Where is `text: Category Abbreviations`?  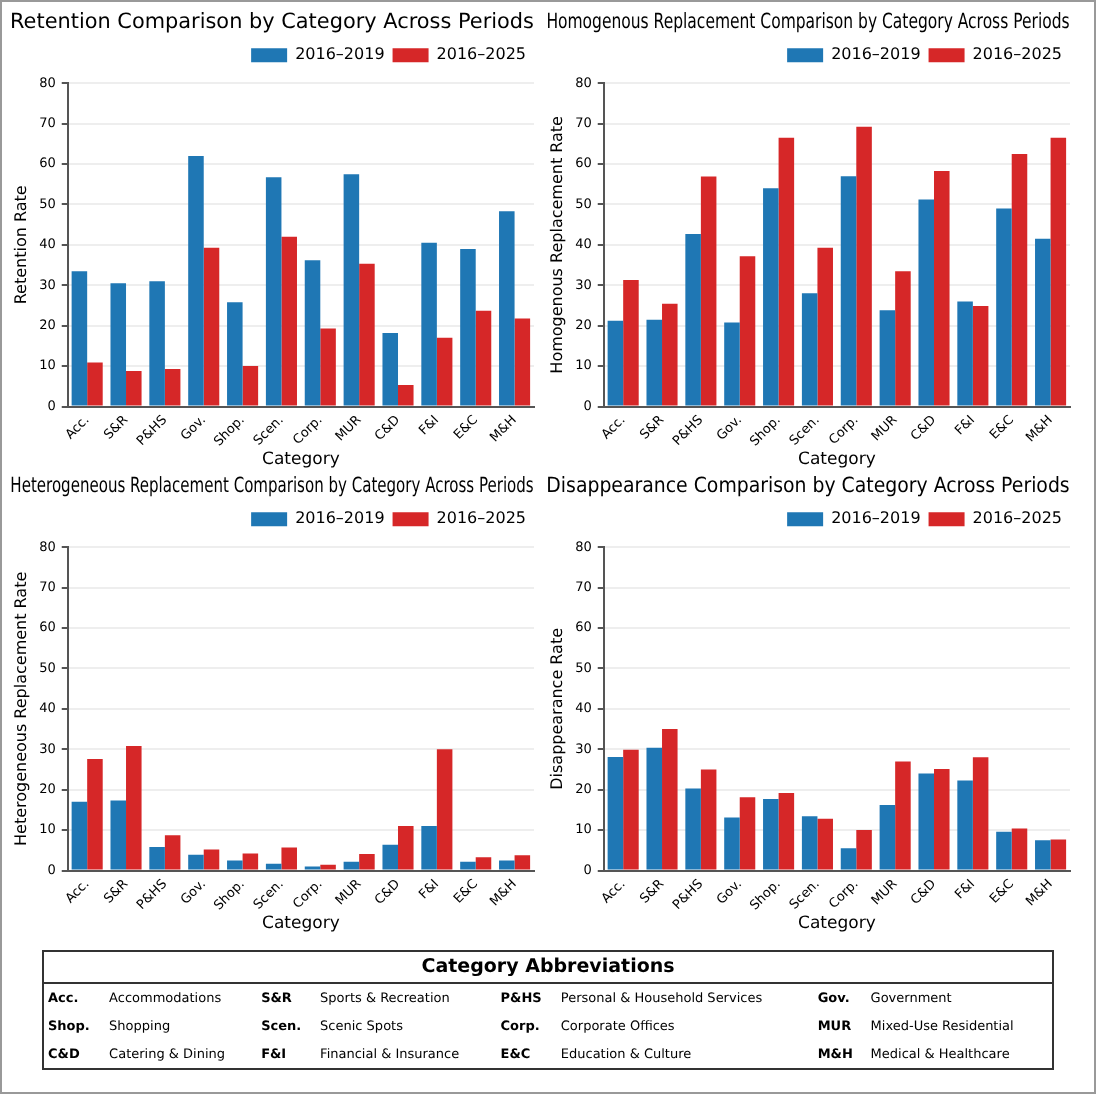
text: Category Abbreviations is located at coordinates (548, 968).